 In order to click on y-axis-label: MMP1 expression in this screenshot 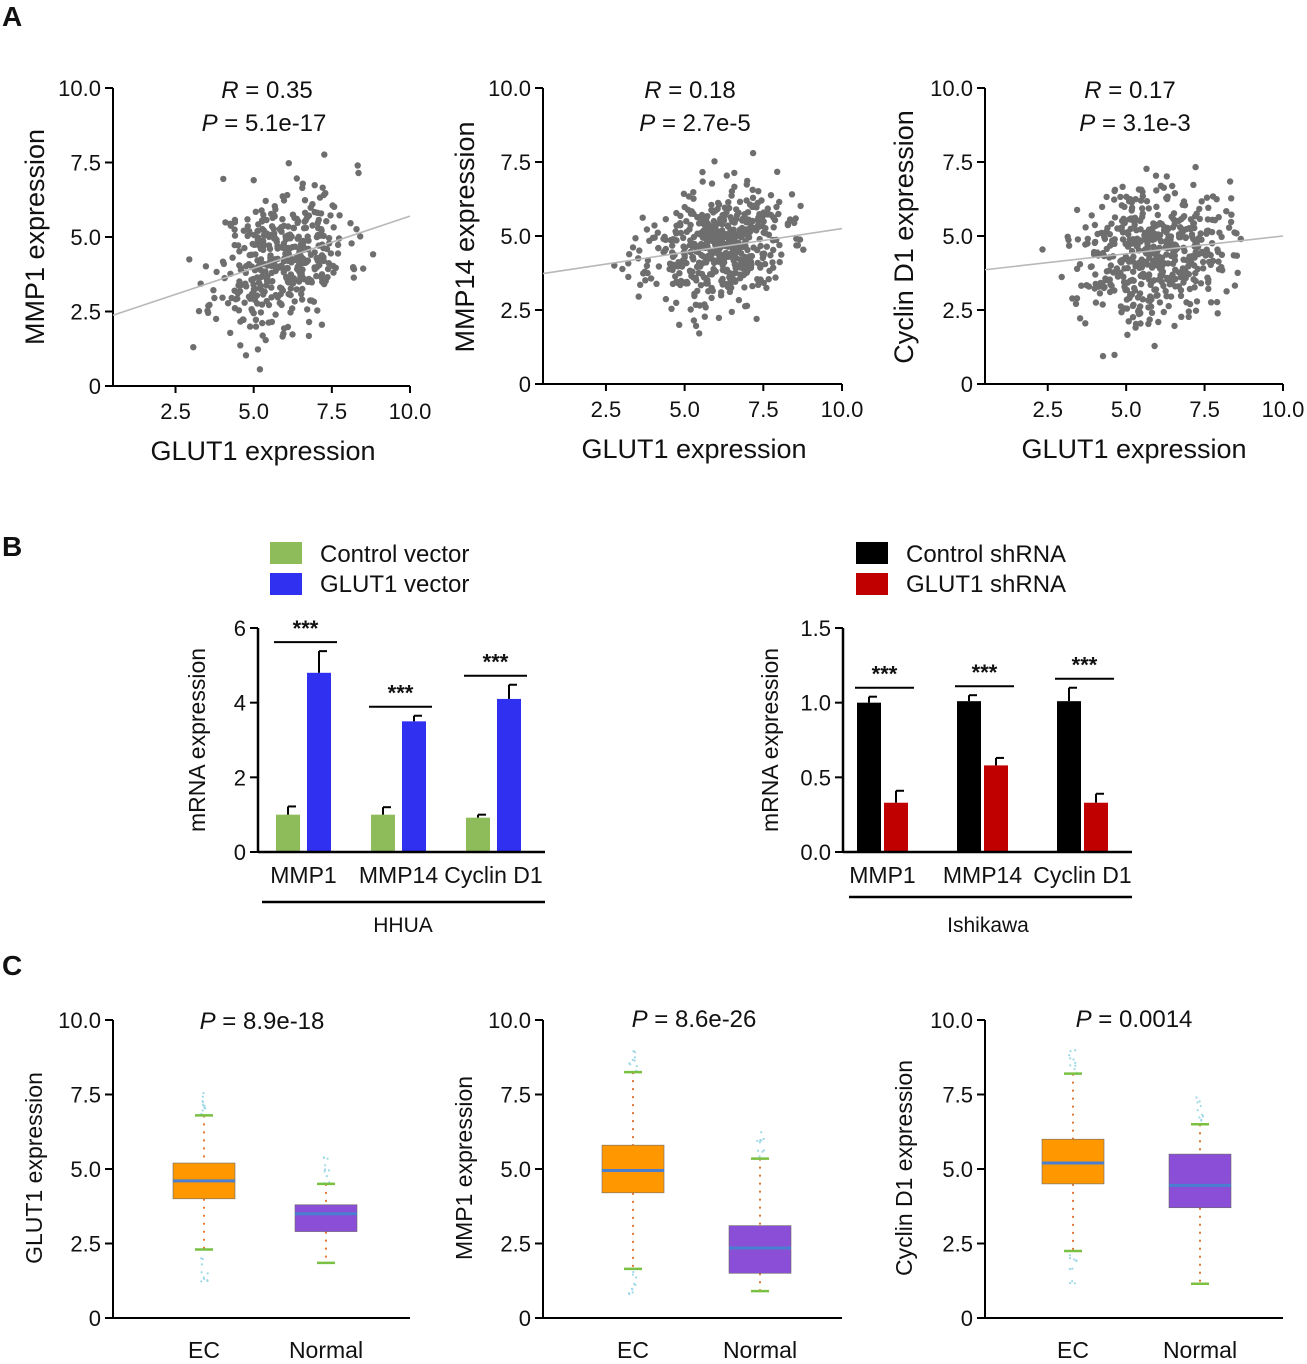, I will do `click(464, 1168)`.